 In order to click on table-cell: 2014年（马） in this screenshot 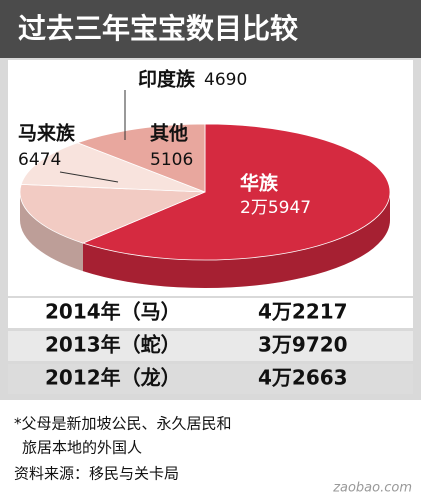, I will do `click(113, 312)`.